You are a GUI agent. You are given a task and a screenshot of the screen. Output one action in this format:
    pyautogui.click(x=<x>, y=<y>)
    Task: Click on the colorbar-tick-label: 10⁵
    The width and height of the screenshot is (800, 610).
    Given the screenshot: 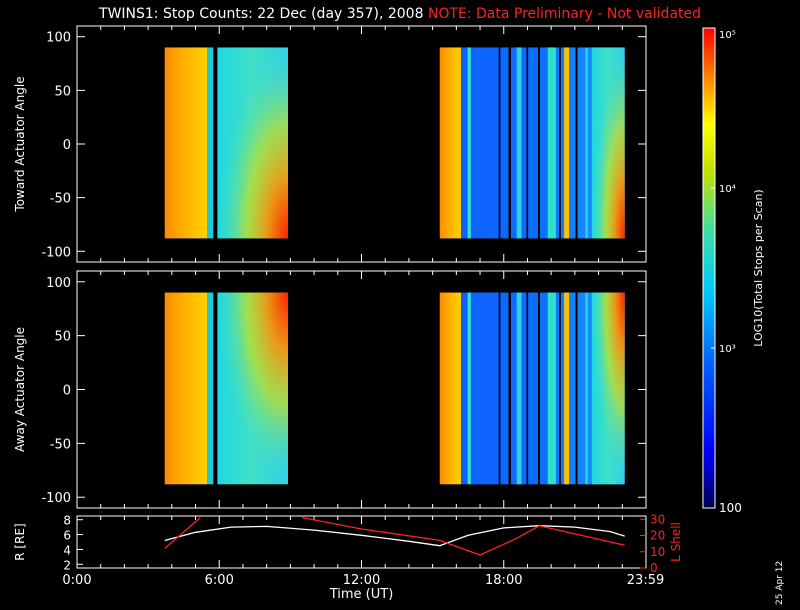 What is the action you would take?
    pyautogui.click(x=727, y=35)
    